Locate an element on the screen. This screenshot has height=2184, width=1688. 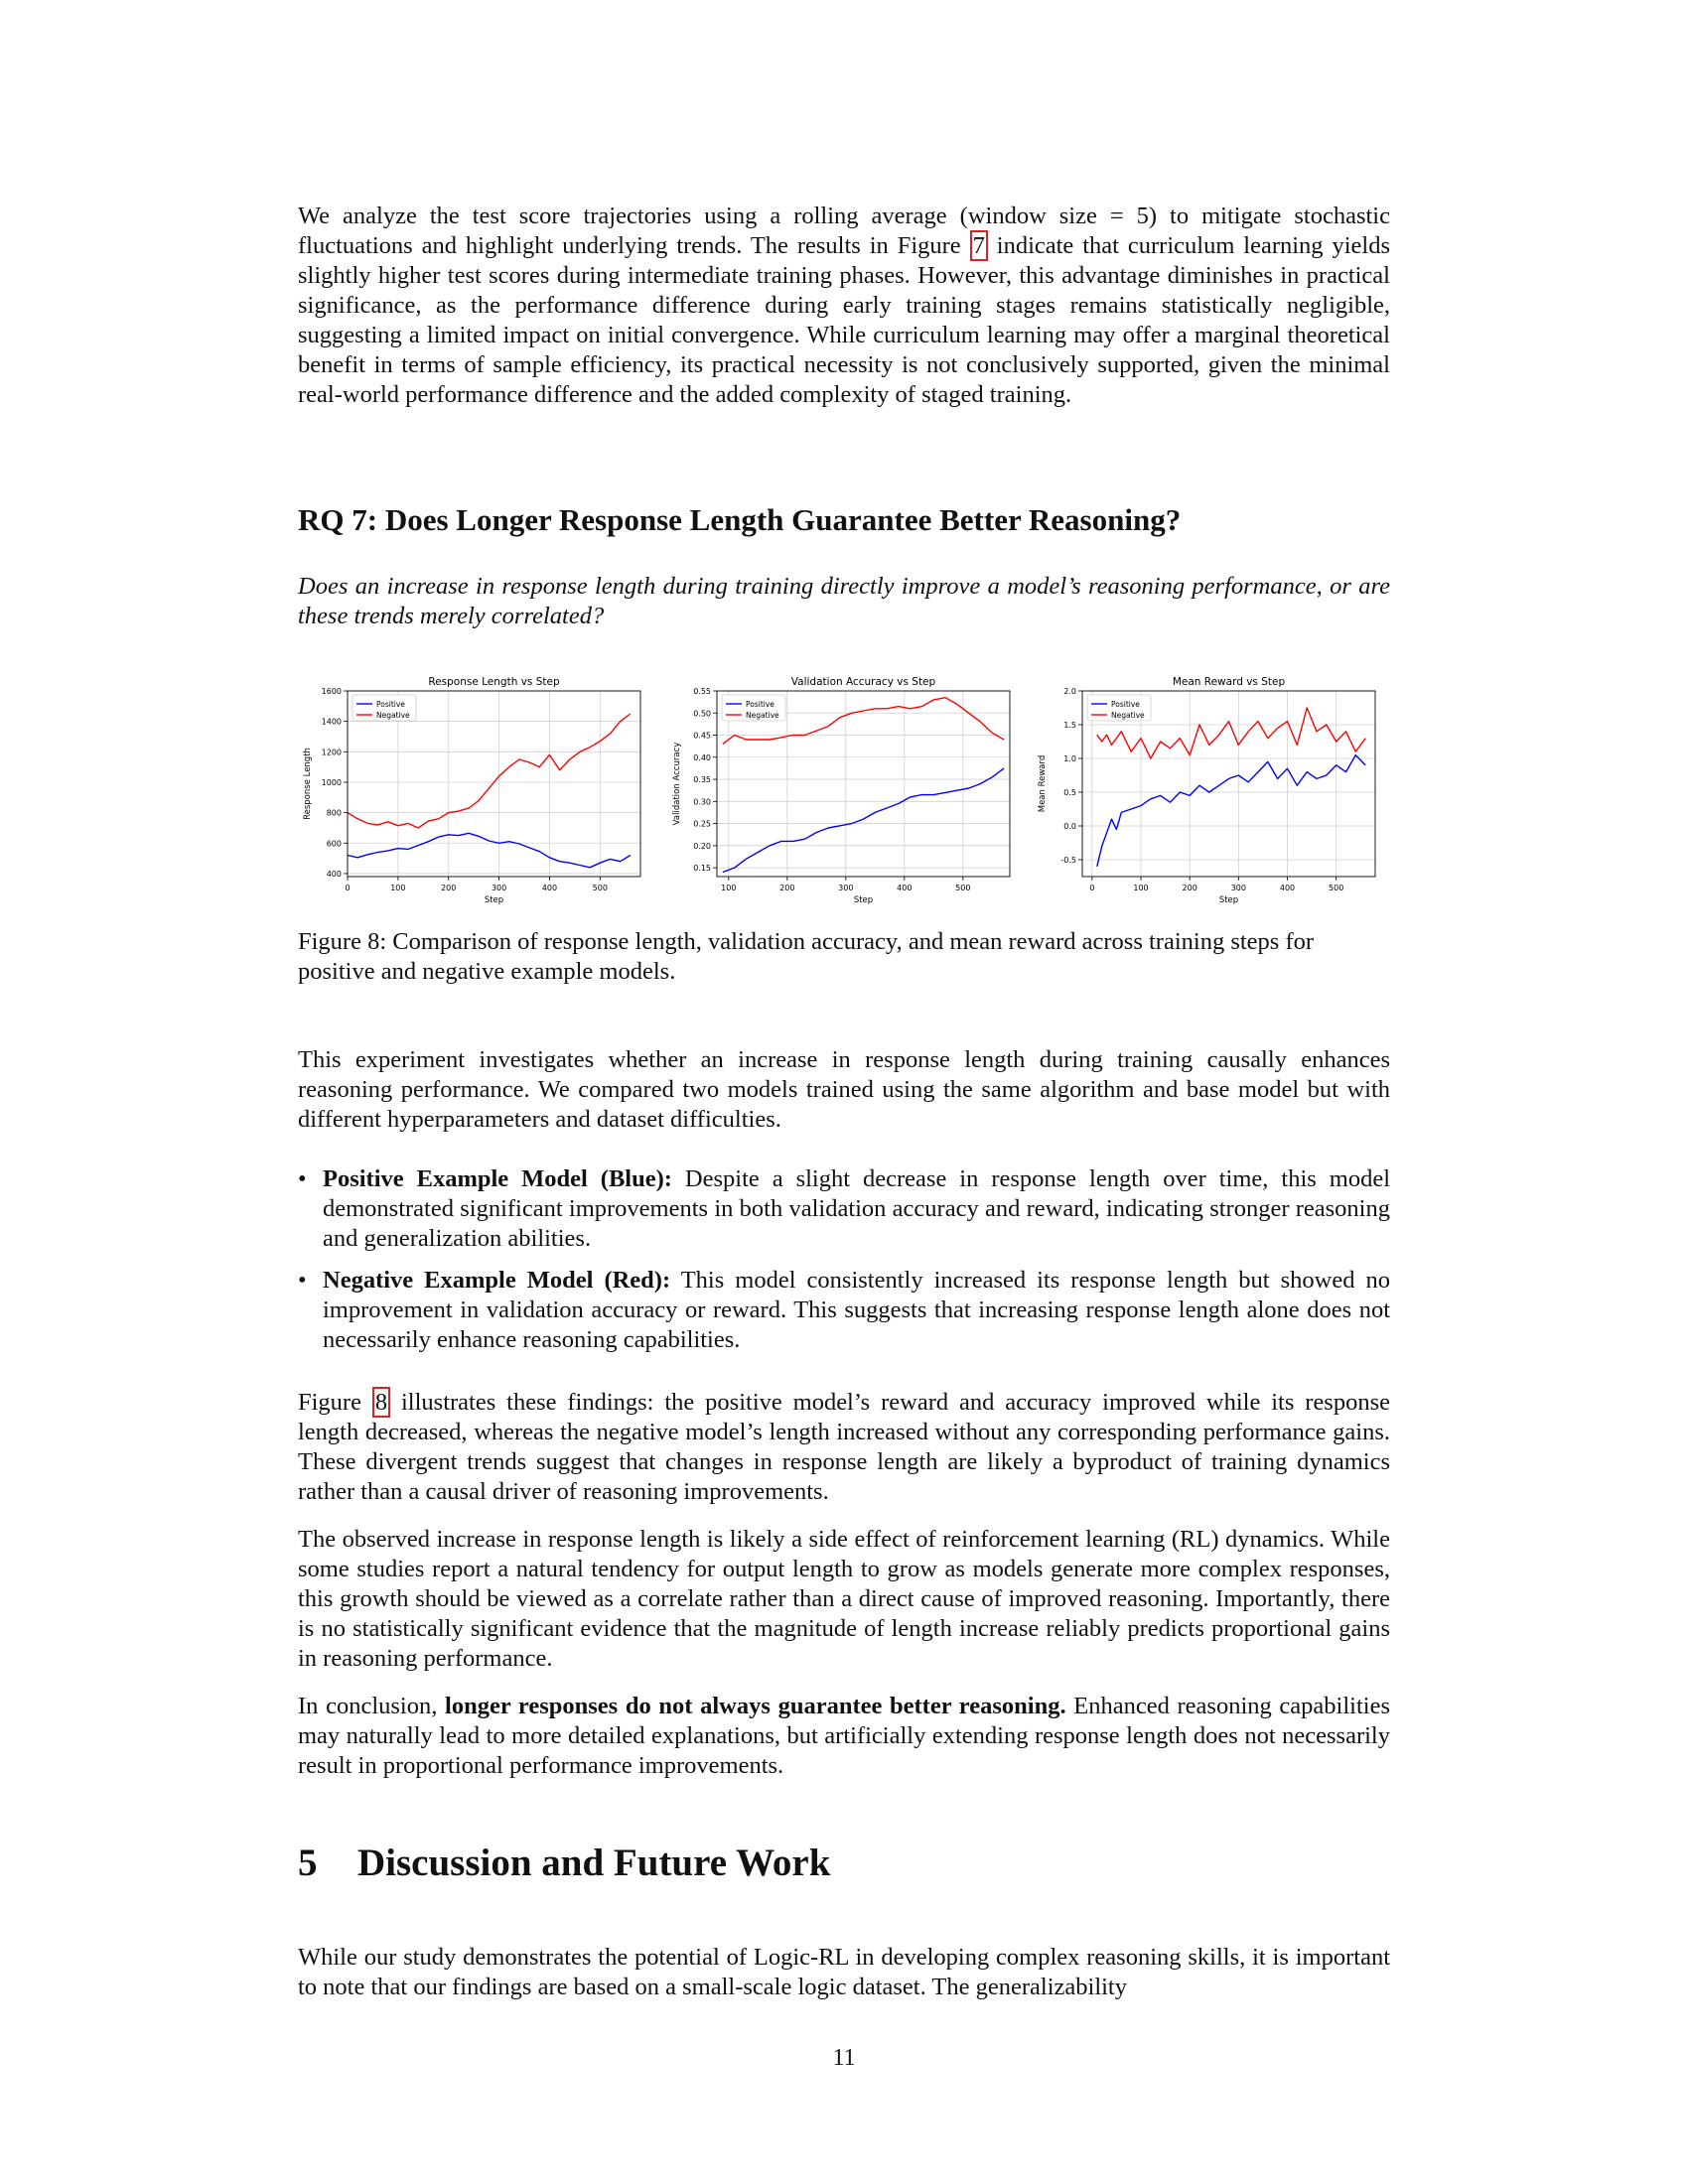
findings-prefix: Figure is located at coordinates (335, 1402).